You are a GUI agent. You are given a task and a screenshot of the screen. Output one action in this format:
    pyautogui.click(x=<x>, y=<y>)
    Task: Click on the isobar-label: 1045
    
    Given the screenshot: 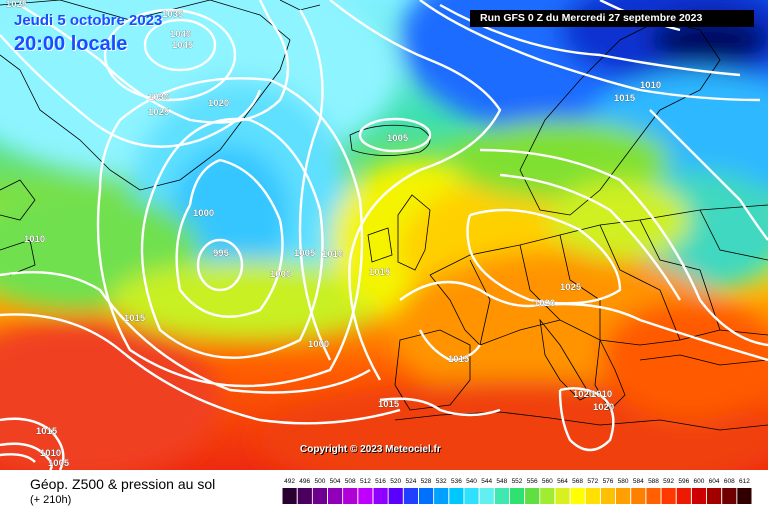 What is the action you would take?
    pyautogui.click(x=183, y=45)
    